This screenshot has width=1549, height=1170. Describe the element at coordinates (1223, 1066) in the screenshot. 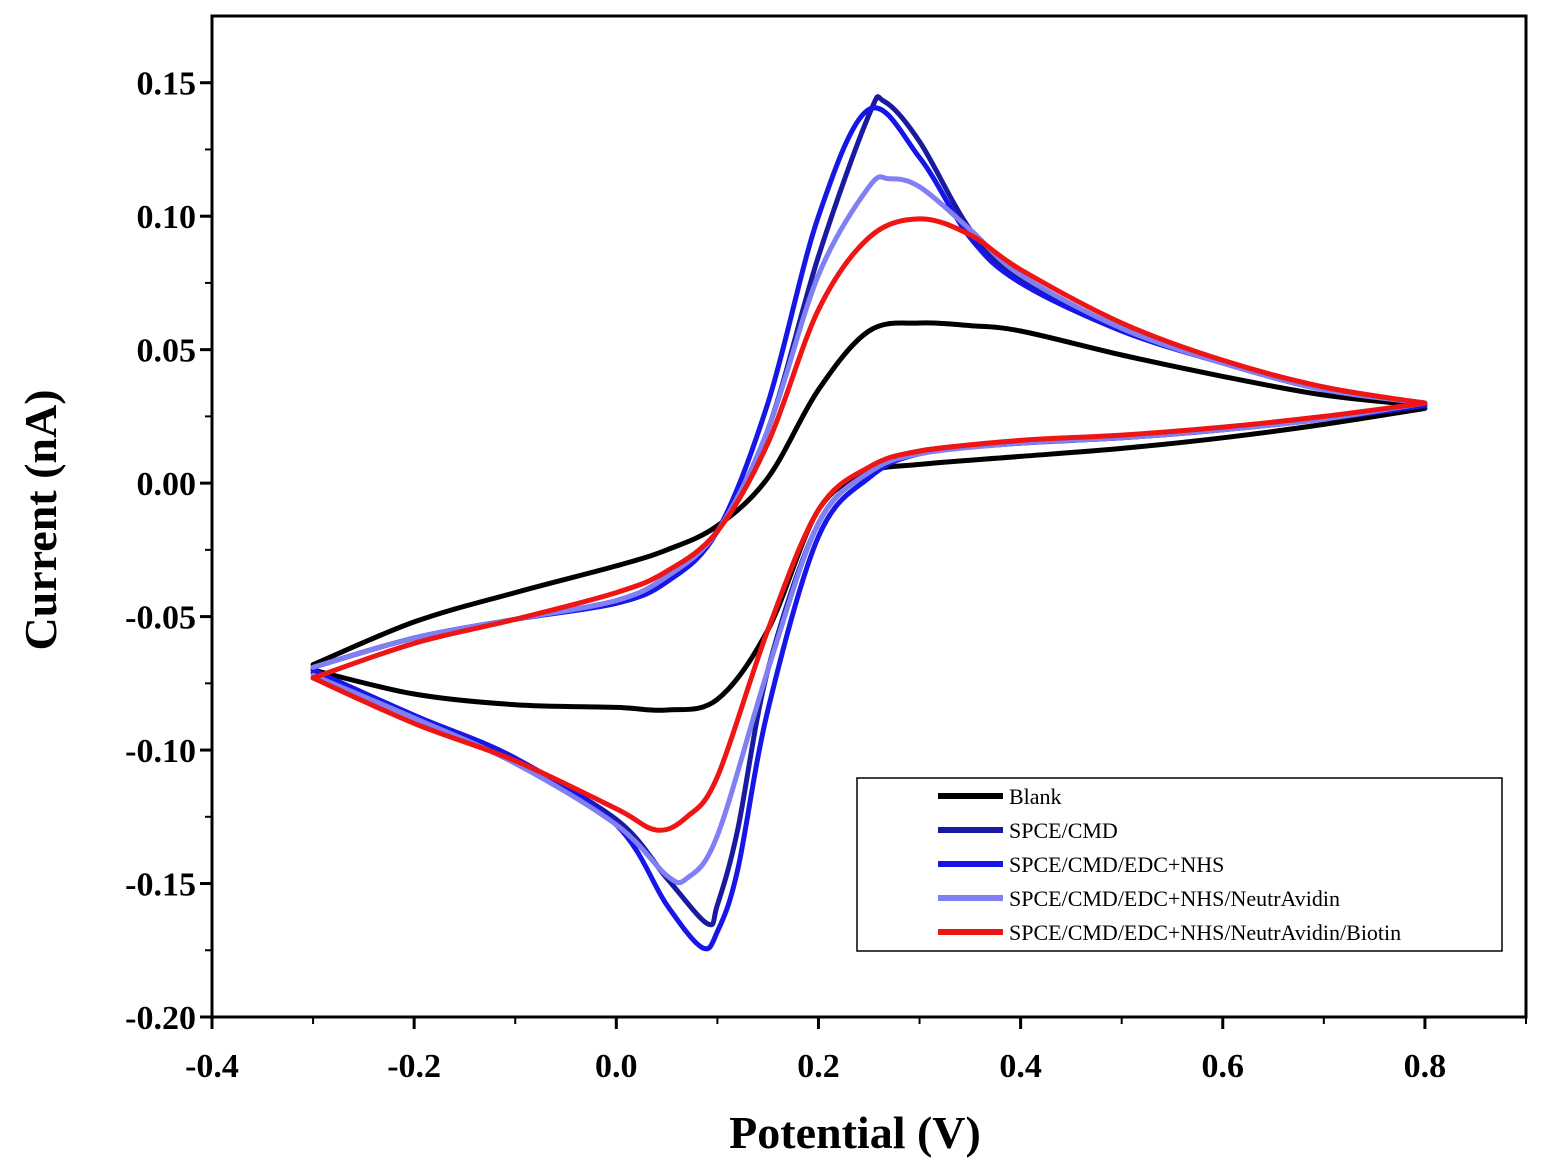

I see `x-tick-label: 0.6` at that location.